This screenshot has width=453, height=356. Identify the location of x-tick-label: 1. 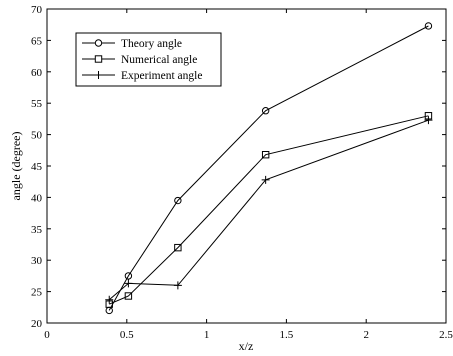
(207, 335).